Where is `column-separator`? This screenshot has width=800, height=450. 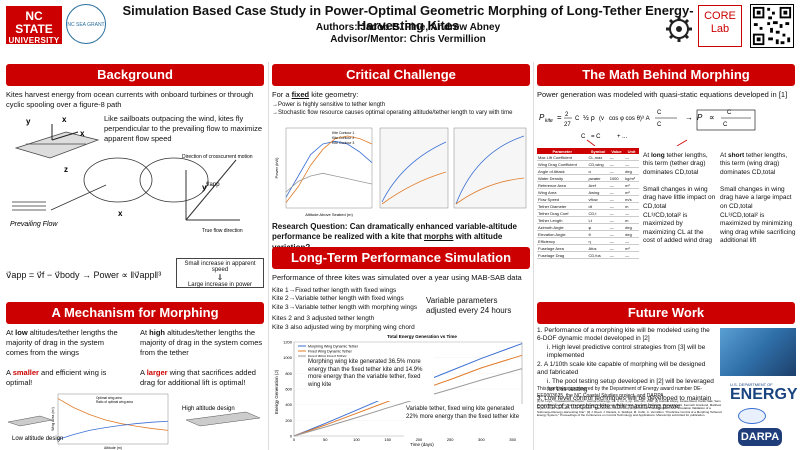 column-separator is located at coordinates (533, 256).